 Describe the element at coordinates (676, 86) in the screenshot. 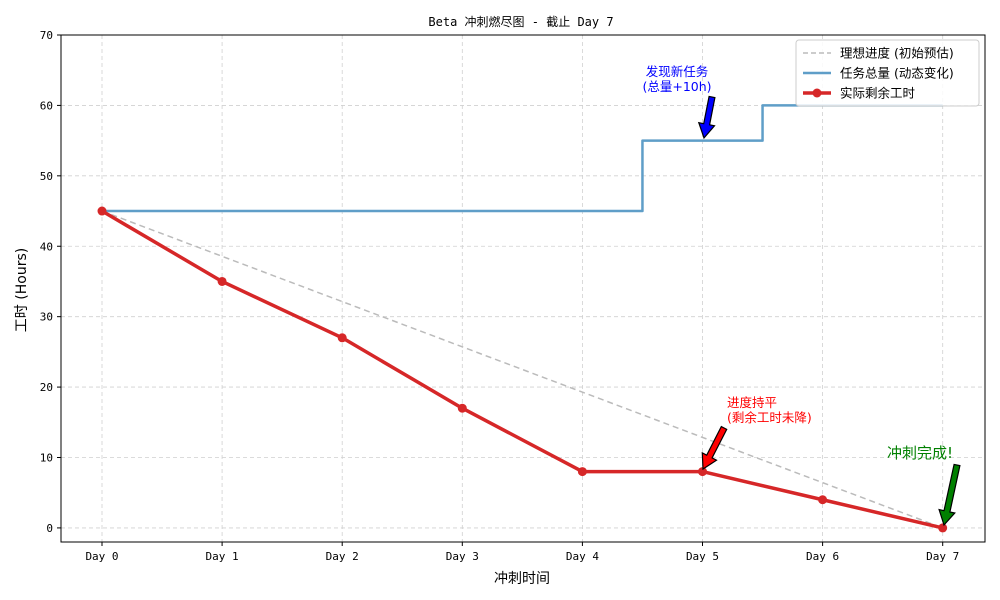

I see `annotation-text: (总量+10h)` at that location.